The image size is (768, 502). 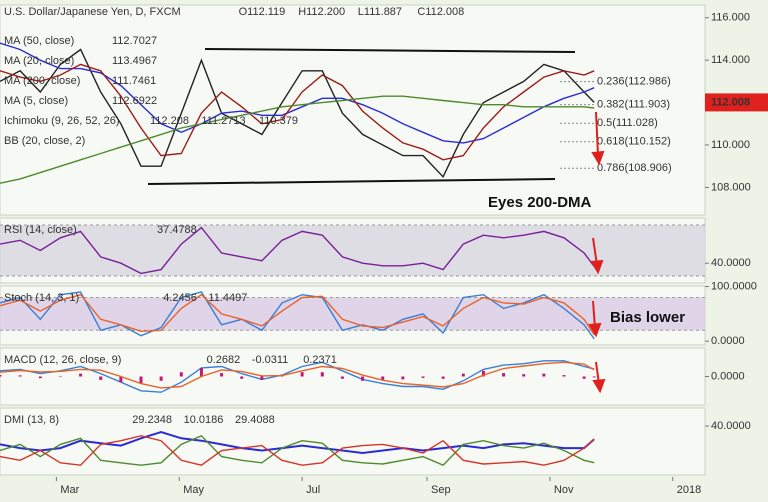 What do you see at coordinates (597, 252) in the screenshot?
I see `arrows` at bounding box center [597, 252].